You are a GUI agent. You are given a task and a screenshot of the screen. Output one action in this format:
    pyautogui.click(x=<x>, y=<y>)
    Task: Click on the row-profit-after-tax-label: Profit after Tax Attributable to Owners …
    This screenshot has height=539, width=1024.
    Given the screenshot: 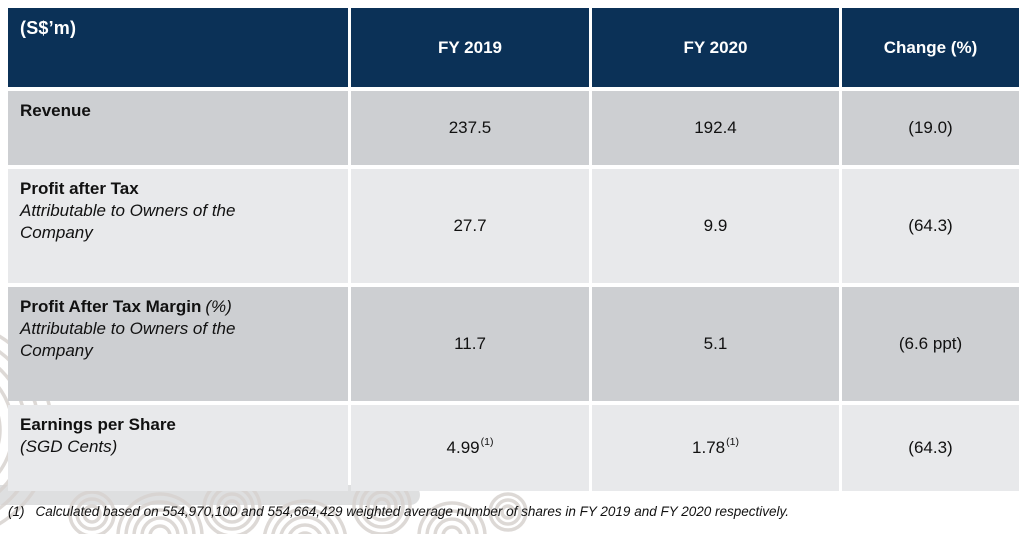 What is the action you would take?
    pyautogui.click(x=178, y=226)
    